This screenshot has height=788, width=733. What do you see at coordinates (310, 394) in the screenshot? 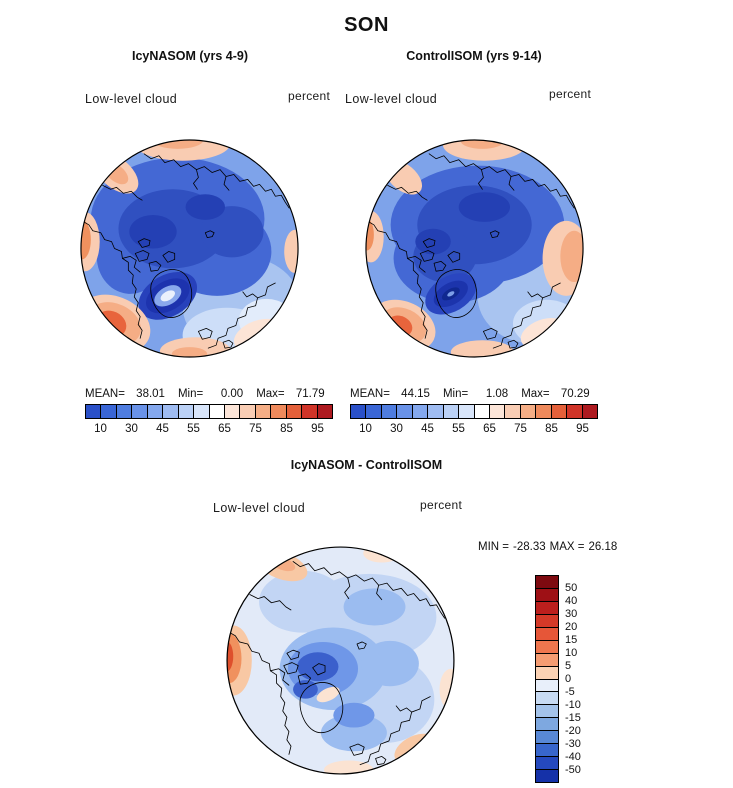
I see `max-value: 71.79` at bounding box center [310, 394].